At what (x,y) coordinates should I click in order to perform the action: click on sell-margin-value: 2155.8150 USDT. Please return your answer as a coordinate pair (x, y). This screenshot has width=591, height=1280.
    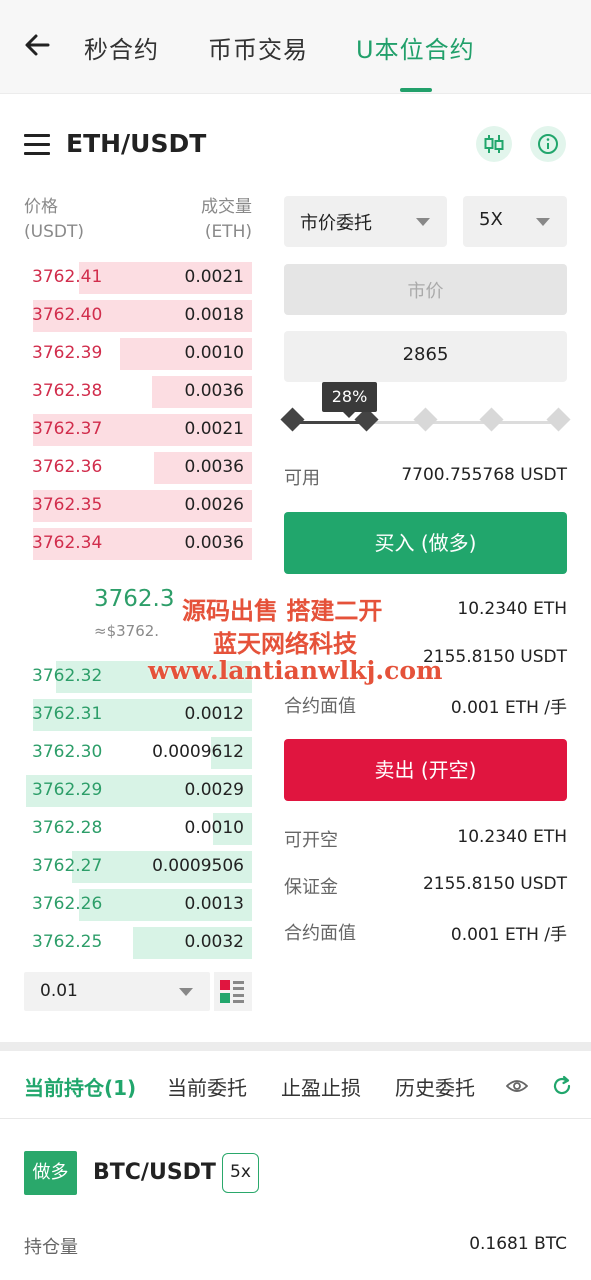
    Looking at the image, I should click on (494, 884).